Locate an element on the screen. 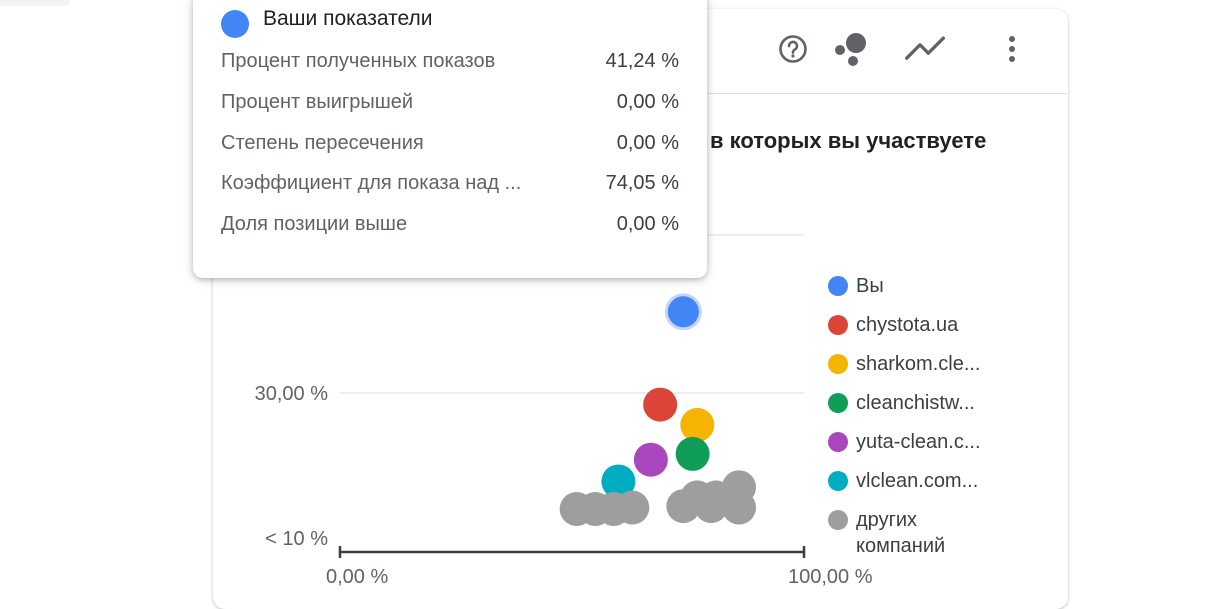 The height and width of the screenshot is (609, 1230). tooltip-series-dot is located at coordinates (235, 24).